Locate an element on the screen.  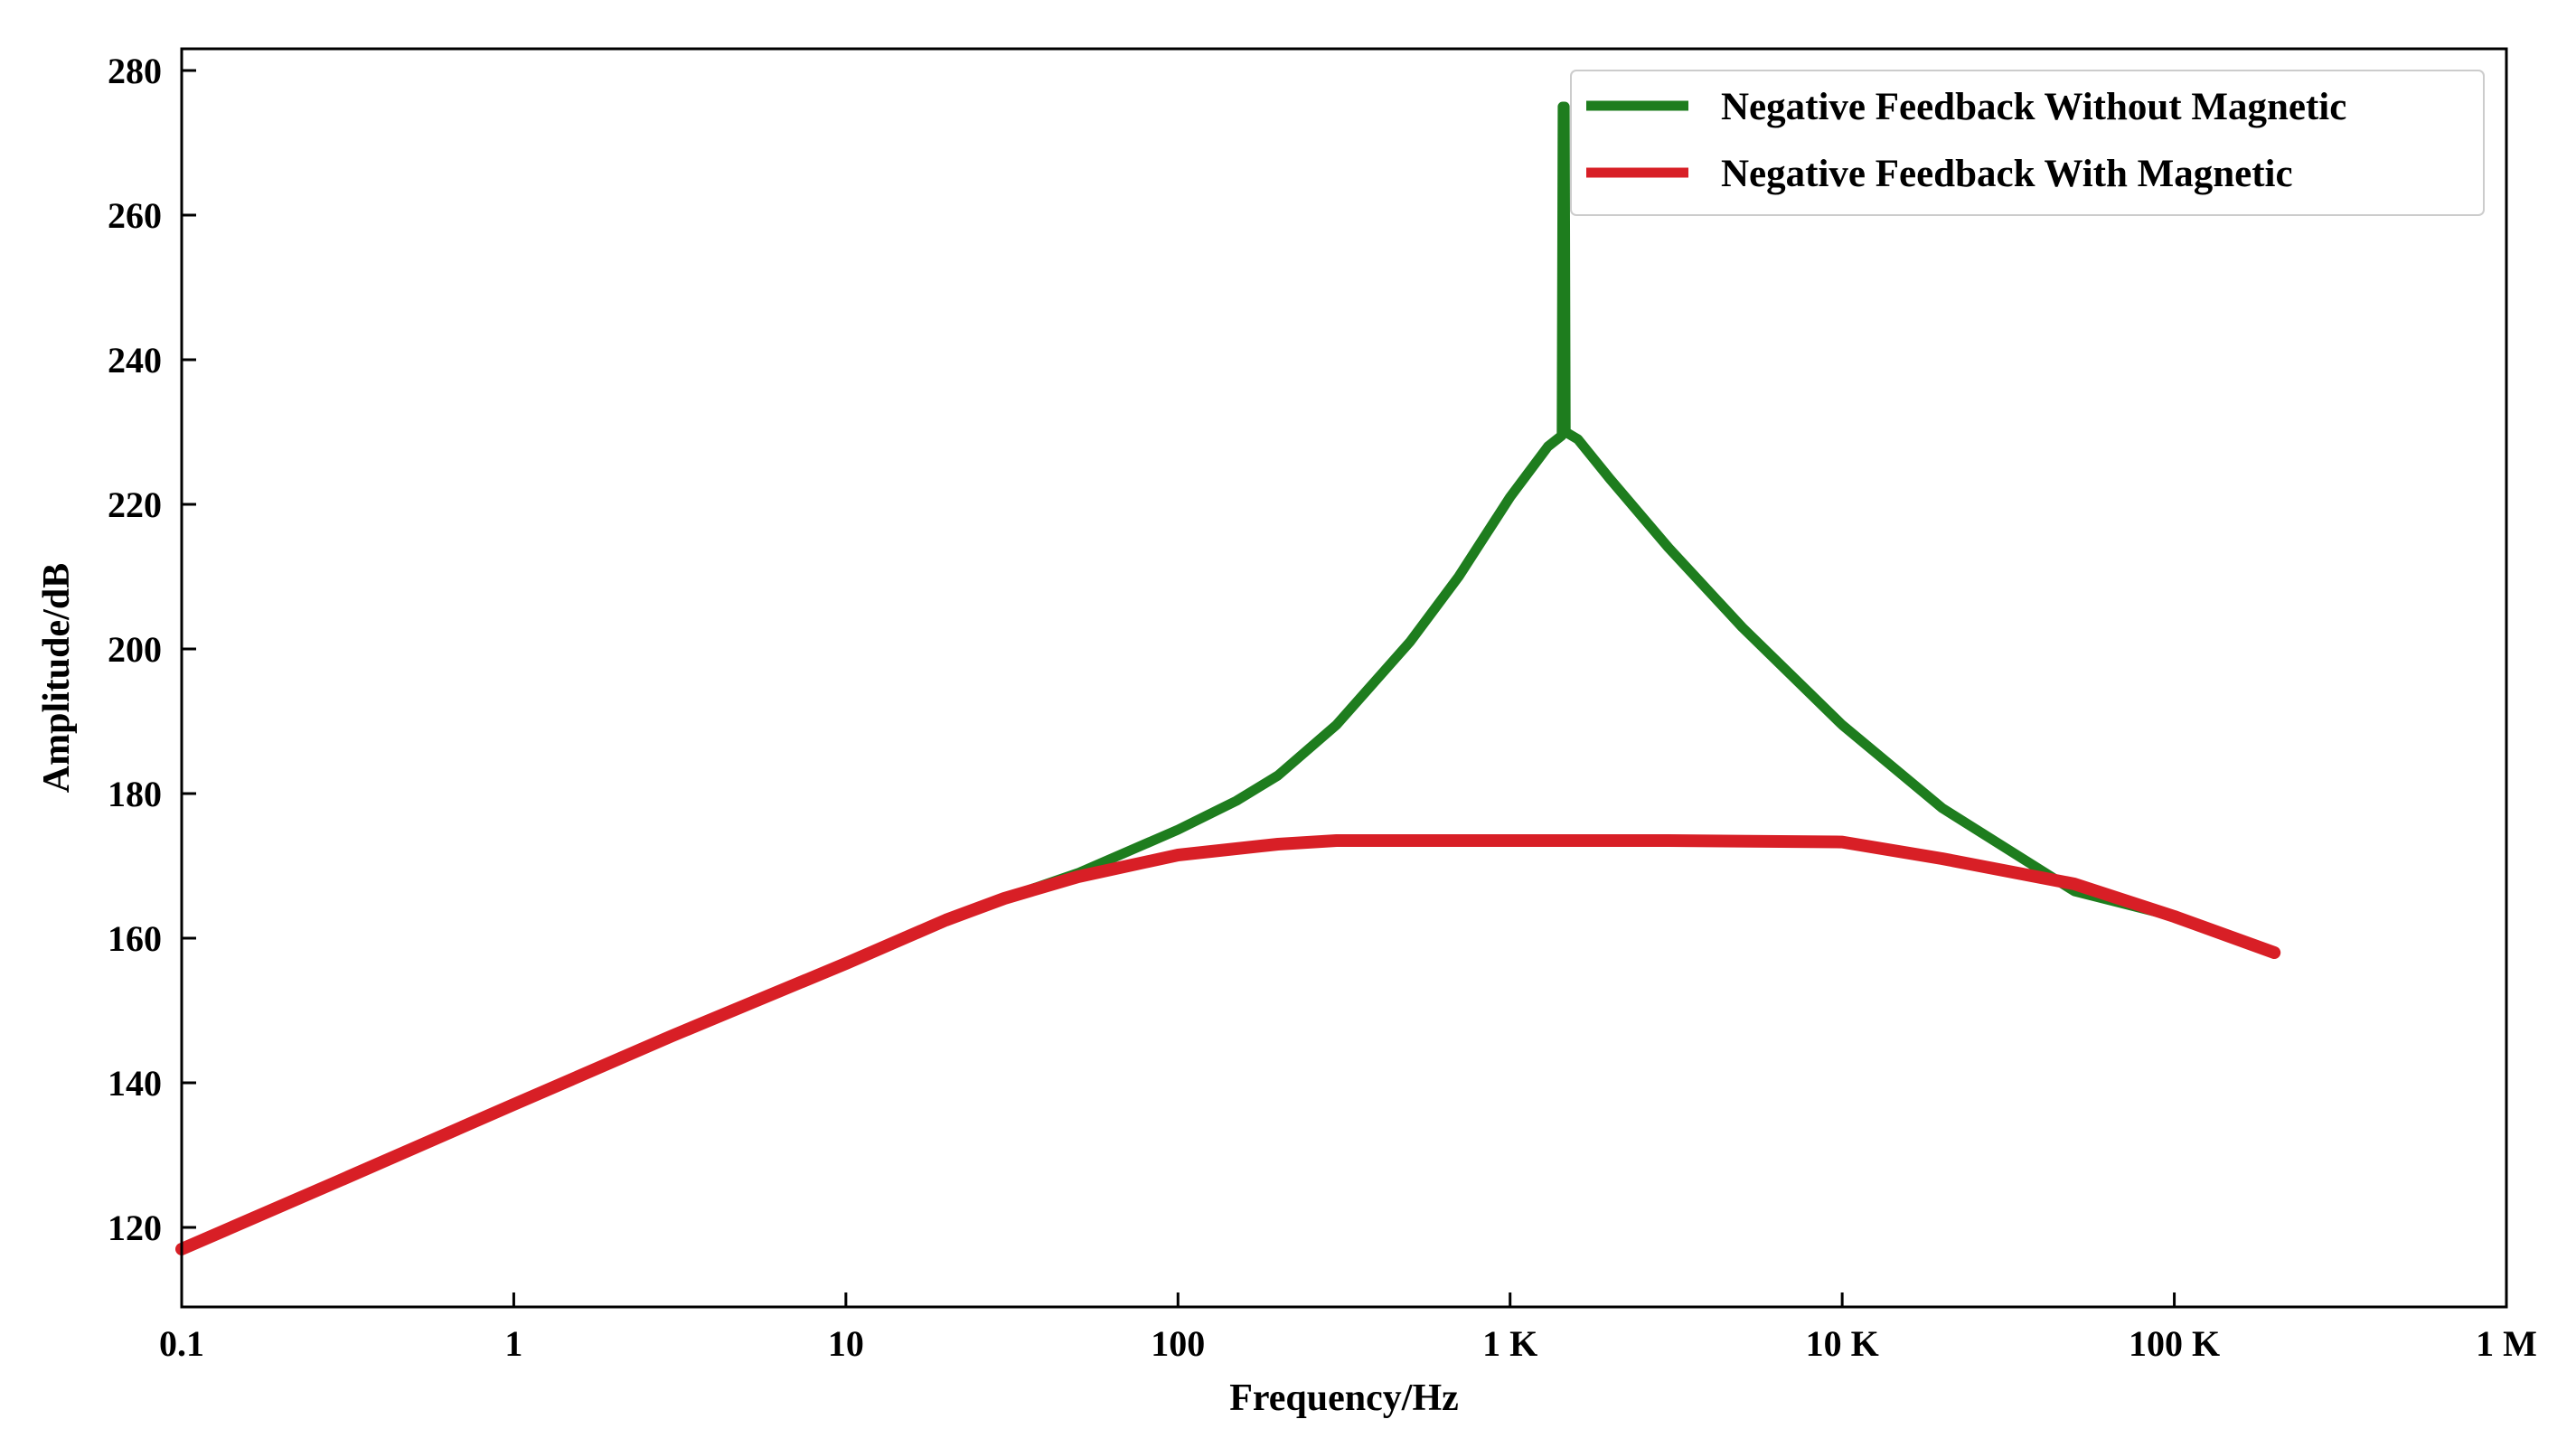
x-tick-label: 1 M is located at coordinates (2506, 1343).